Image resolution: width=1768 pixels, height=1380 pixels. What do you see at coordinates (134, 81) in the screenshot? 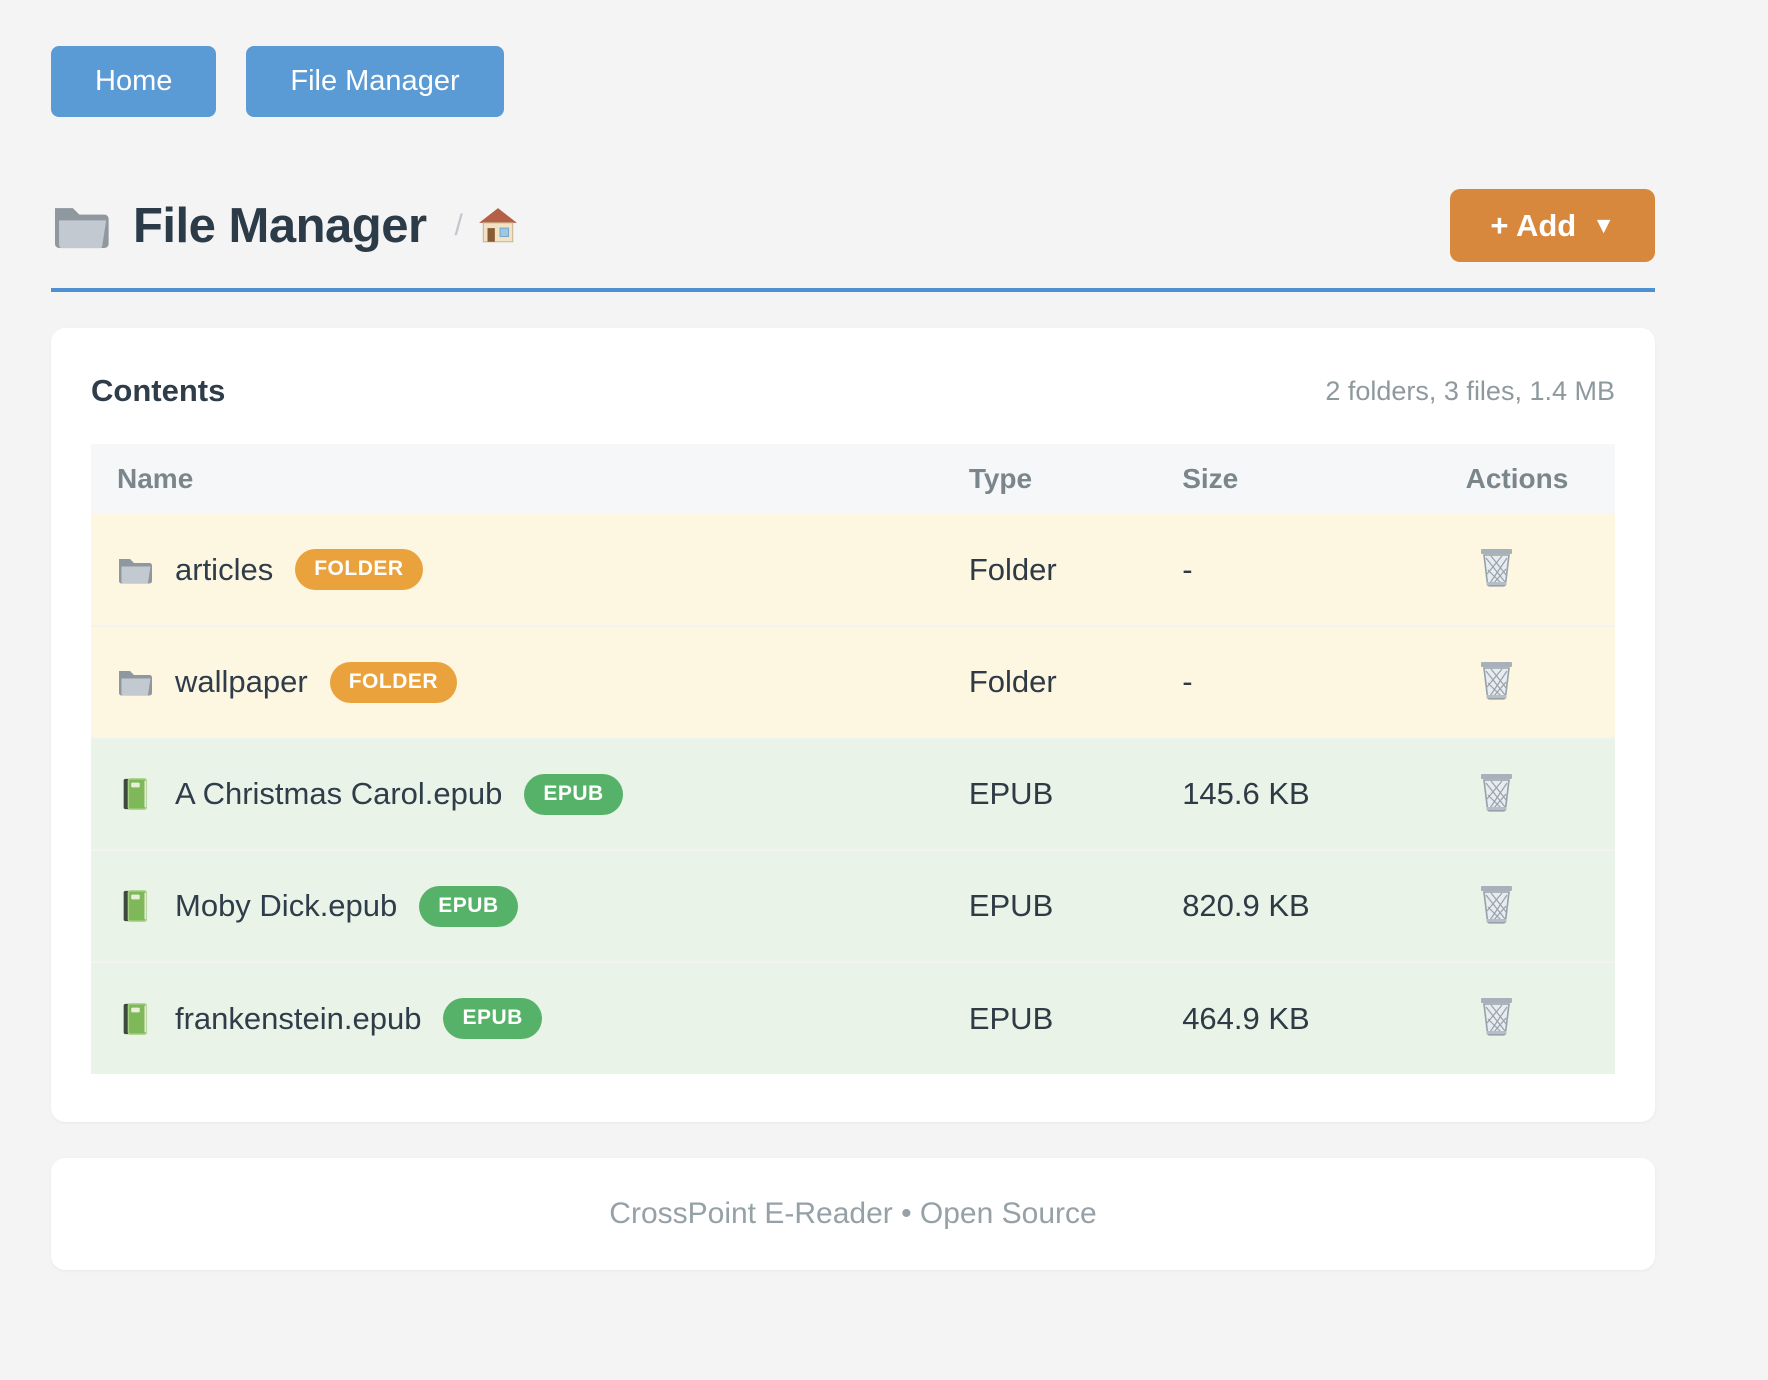
I see `home-button: Home` at bounding box center [134, 81].